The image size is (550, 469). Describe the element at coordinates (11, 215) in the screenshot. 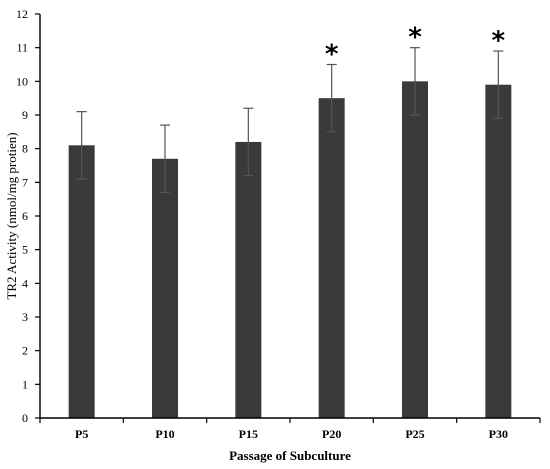

I see `y-axis-title: TR2 Activity (nmol/mg protien)` at that location.